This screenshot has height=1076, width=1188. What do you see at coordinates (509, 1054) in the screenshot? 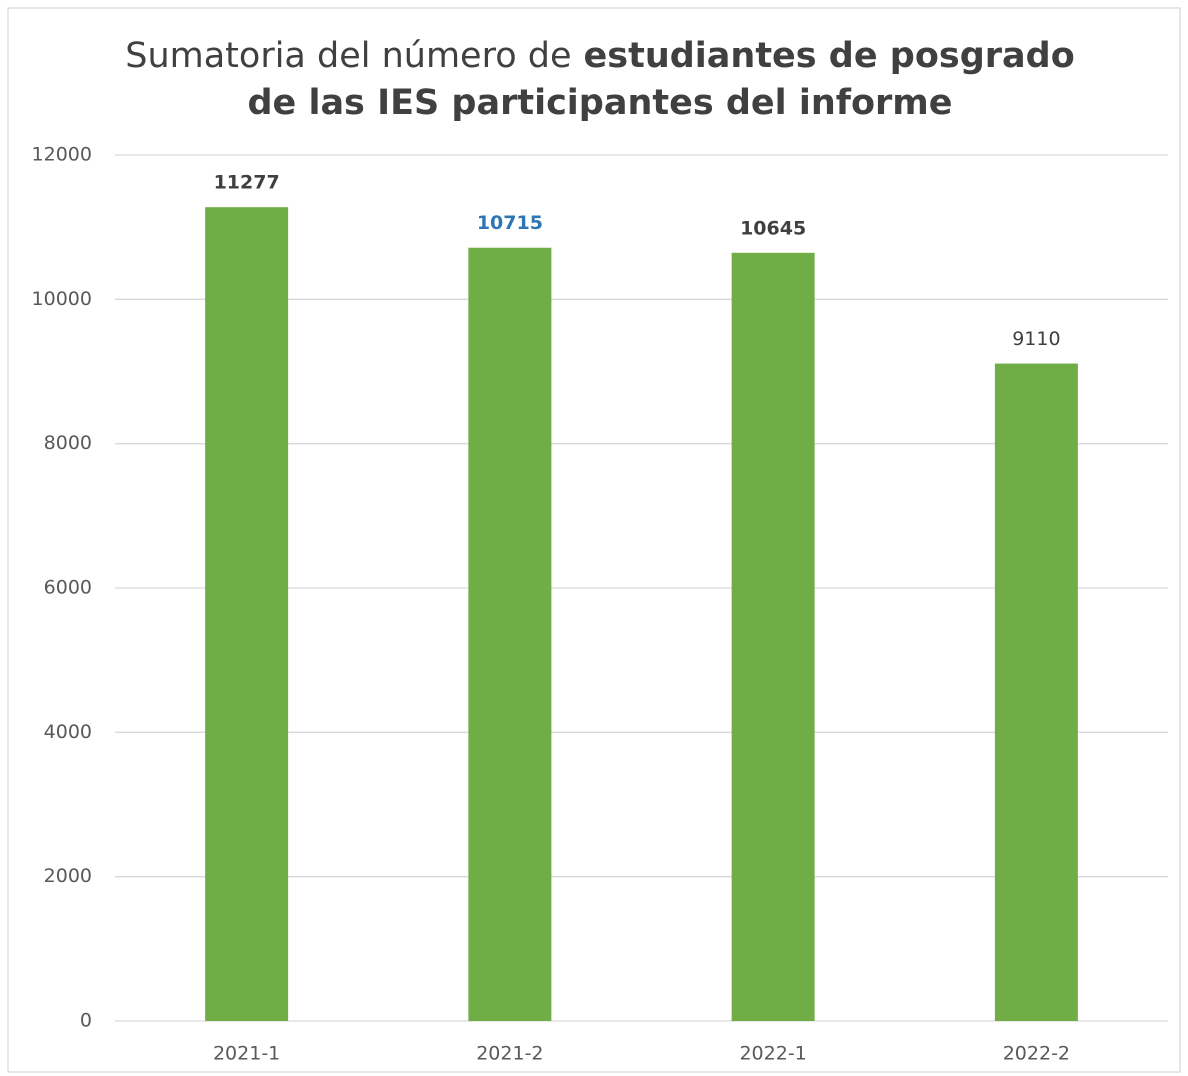
I see `x-tick-label: 2021-2` at bounding box center [509, 1054].